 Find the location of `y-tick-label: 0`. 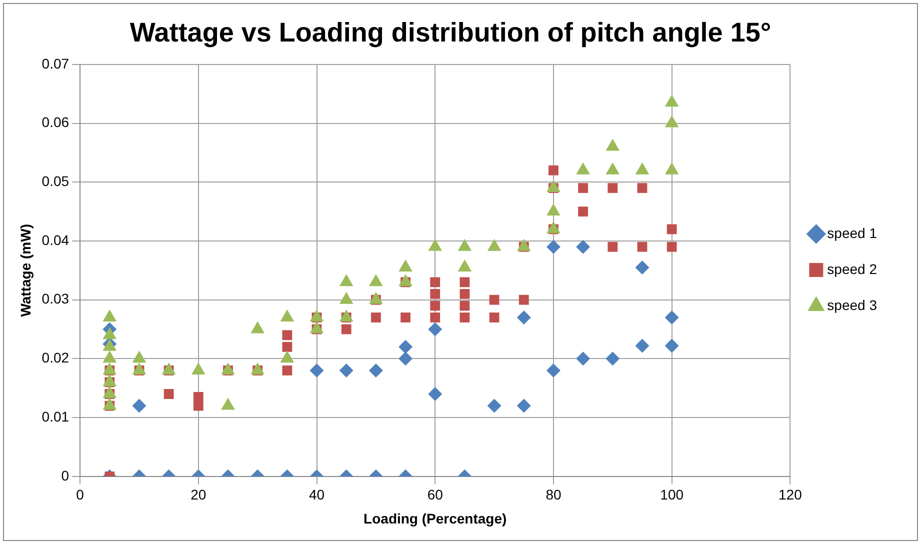

y-tick-label: 0 is located at coordinates (65, 475).